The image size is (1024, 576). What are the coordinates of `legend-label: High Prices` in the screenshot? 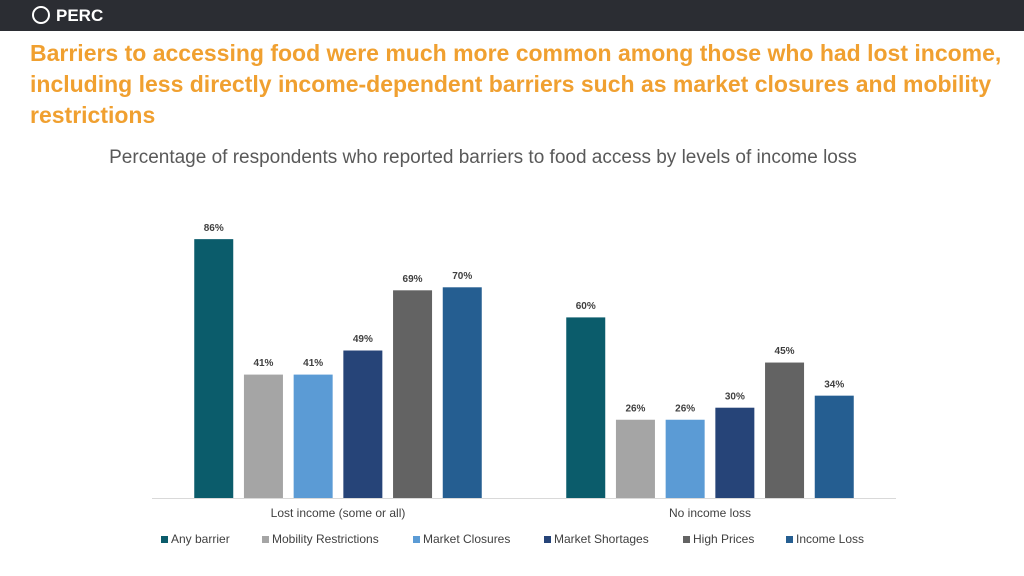 It's located at (723, 539).